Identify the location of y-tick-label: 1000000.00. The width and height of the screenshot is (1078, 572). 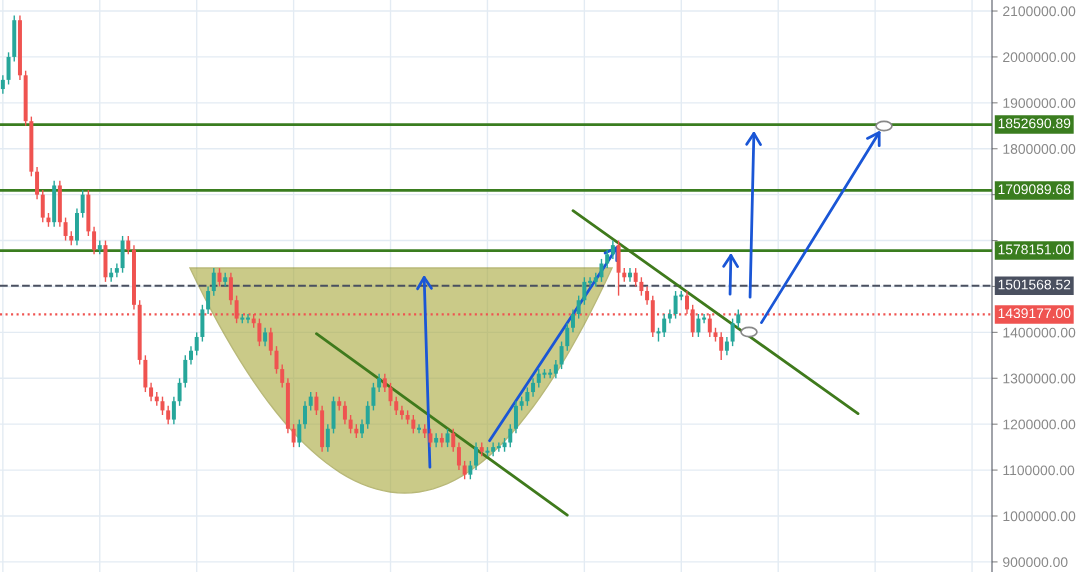
(1039, 516).